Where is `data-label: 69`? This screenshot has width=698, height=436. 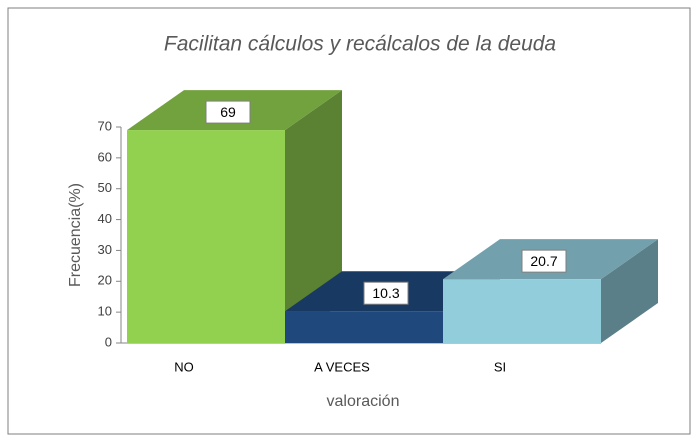
data-label: 69 is located at coordinates (228, 112).